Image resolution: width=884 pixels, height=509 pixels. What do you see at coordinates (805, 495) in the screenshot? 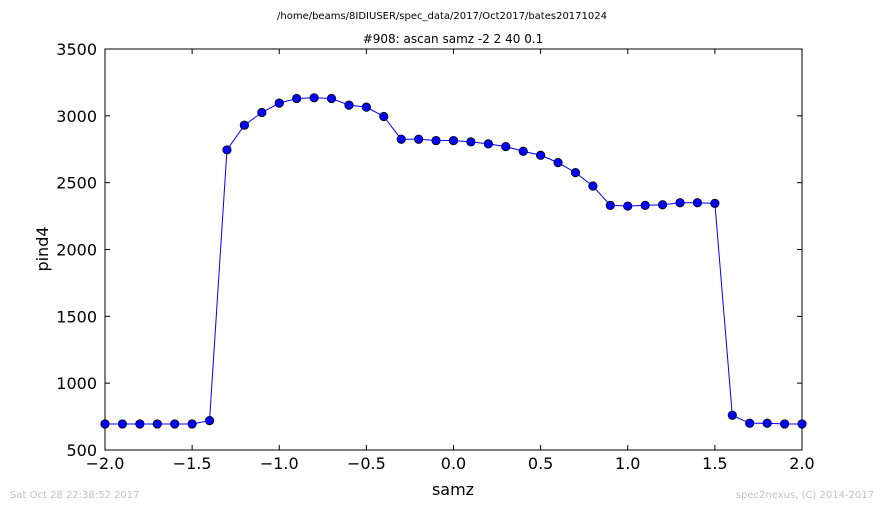
I see `footer-credit: spec2nexus, (C) 2014-2017` at bounding box center [805, 495].